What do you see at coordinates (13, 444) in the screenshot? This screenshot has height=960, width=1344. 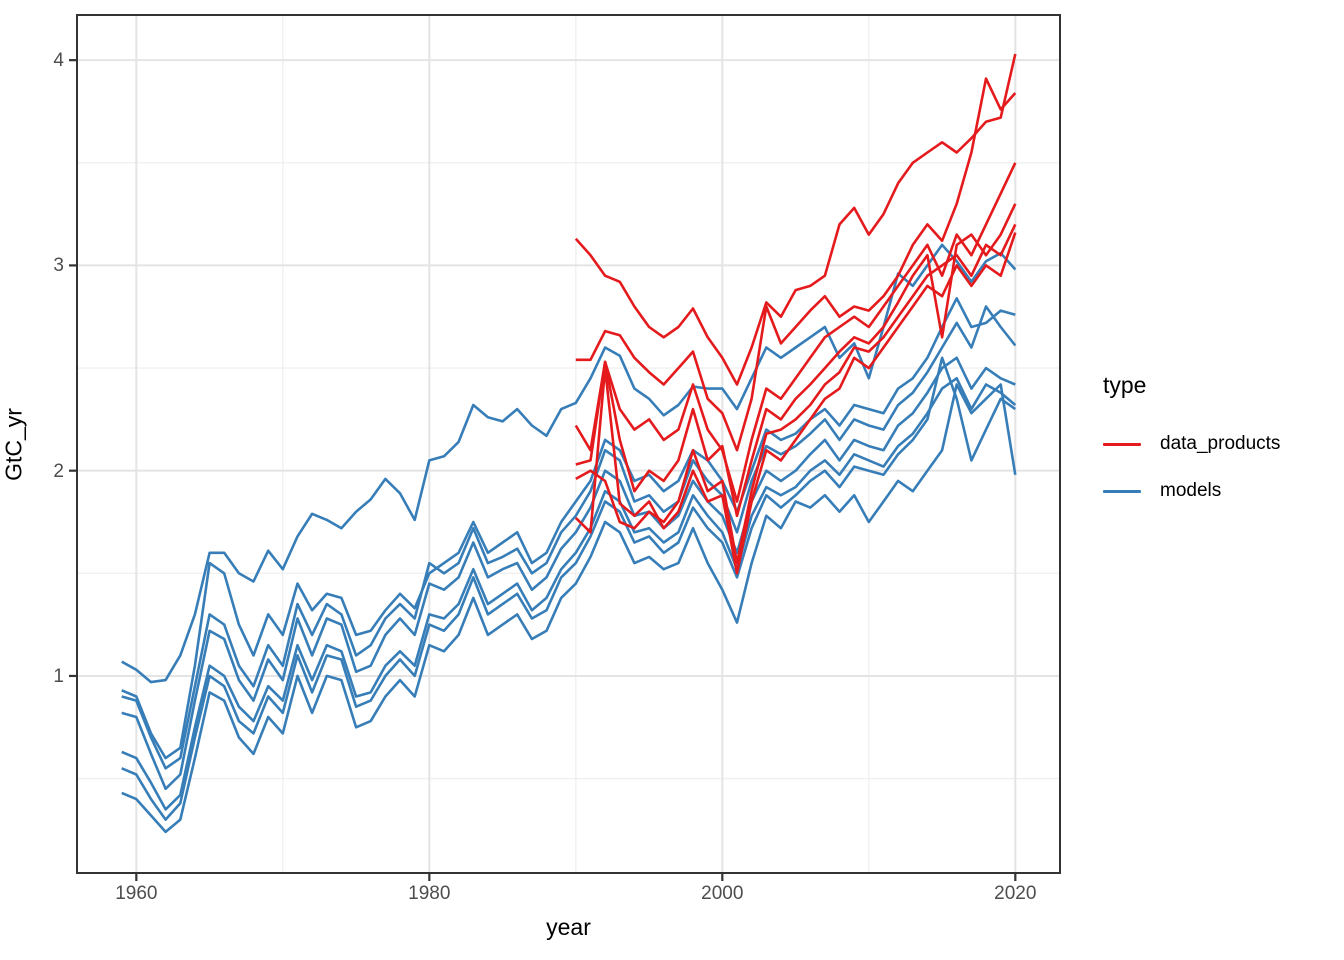 I see `y-axis-title: GtC_yr` at bounding box center [13, 444].